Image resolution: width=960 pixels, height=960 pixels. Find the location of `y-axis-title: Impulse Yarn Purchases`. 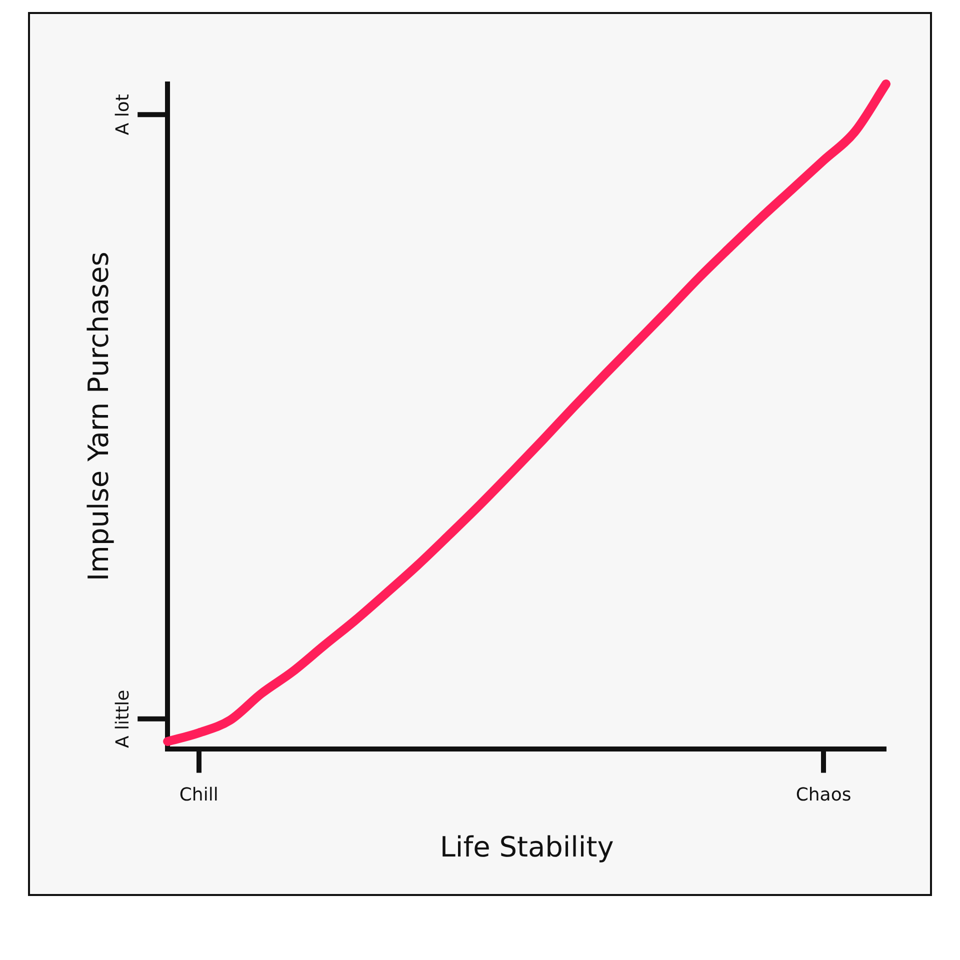

y-axis-title: Impulse Yarn Purchases is located at coordinates (99, 417).